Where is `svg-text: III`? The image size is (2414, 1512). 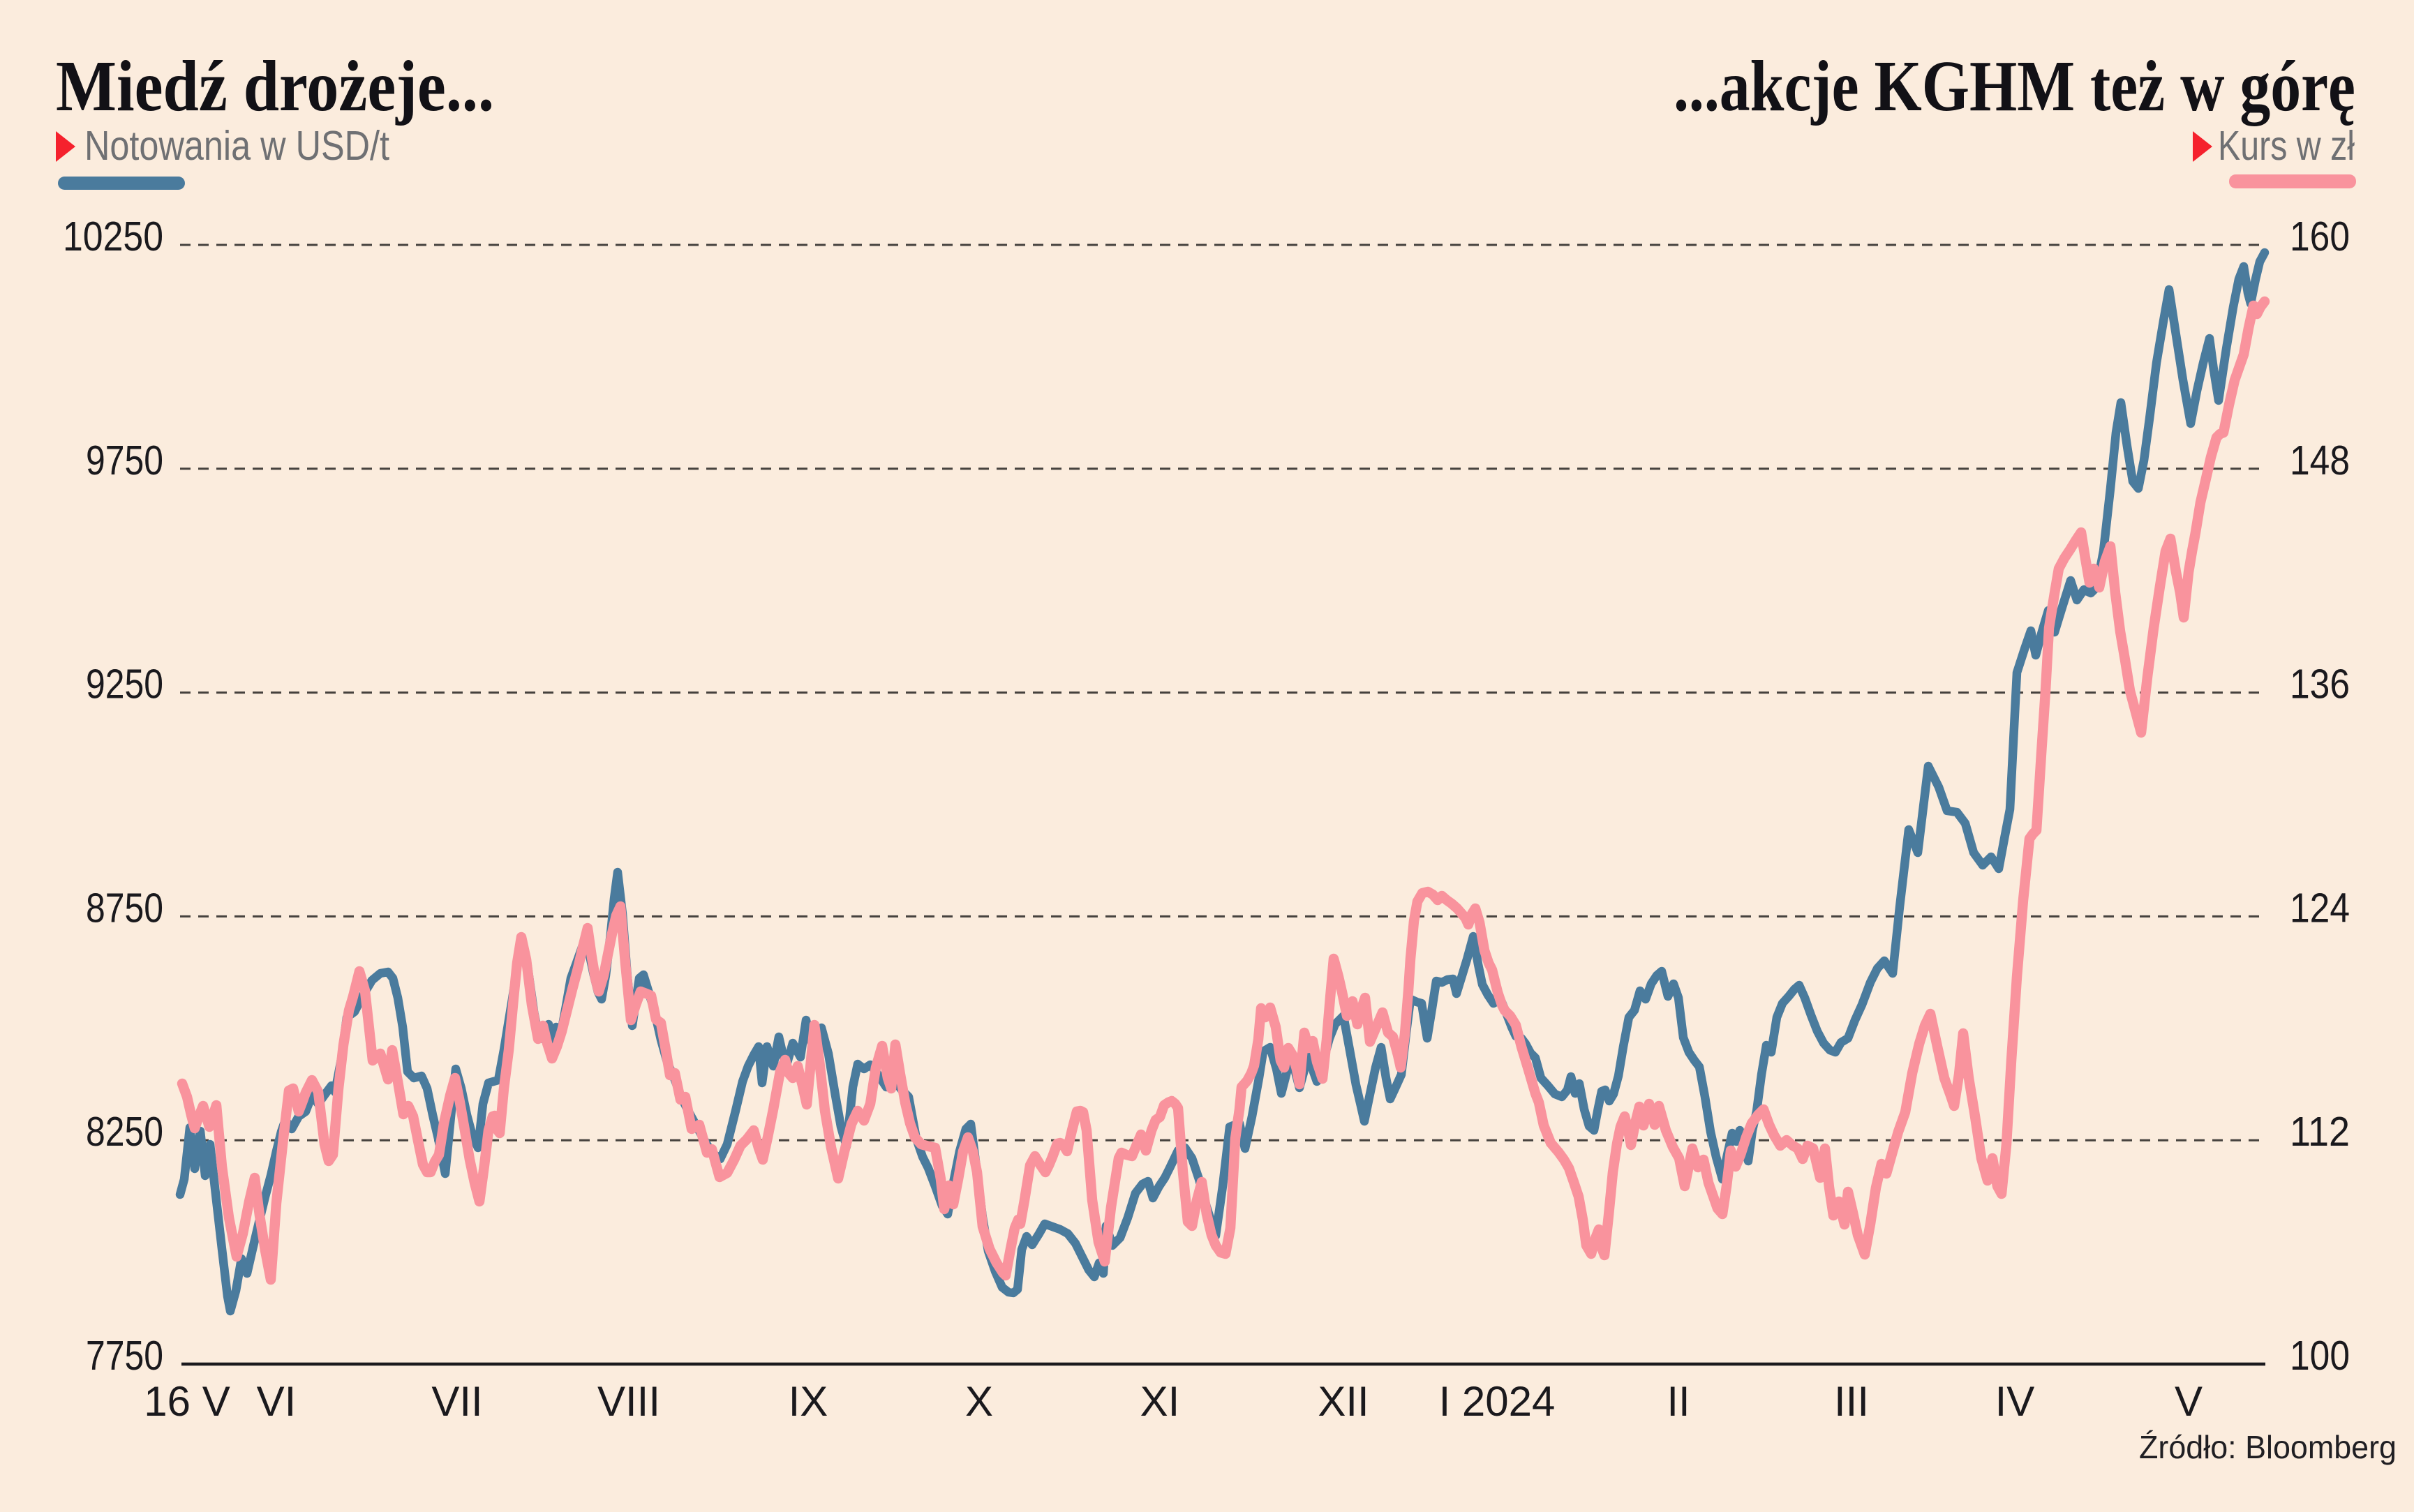 svg-text: III is located at coordinates (1851, 1401).